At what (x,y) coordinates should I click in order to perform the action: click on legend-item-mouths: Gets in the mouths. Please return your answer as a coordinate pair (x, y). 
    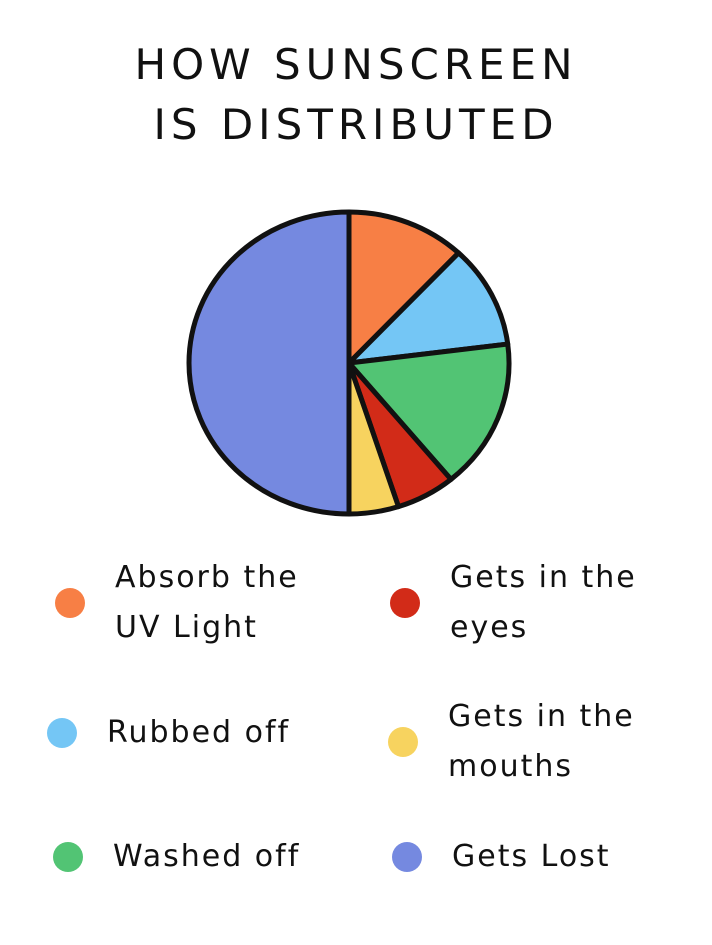
    Looking at the image, I should click on (538, 742).